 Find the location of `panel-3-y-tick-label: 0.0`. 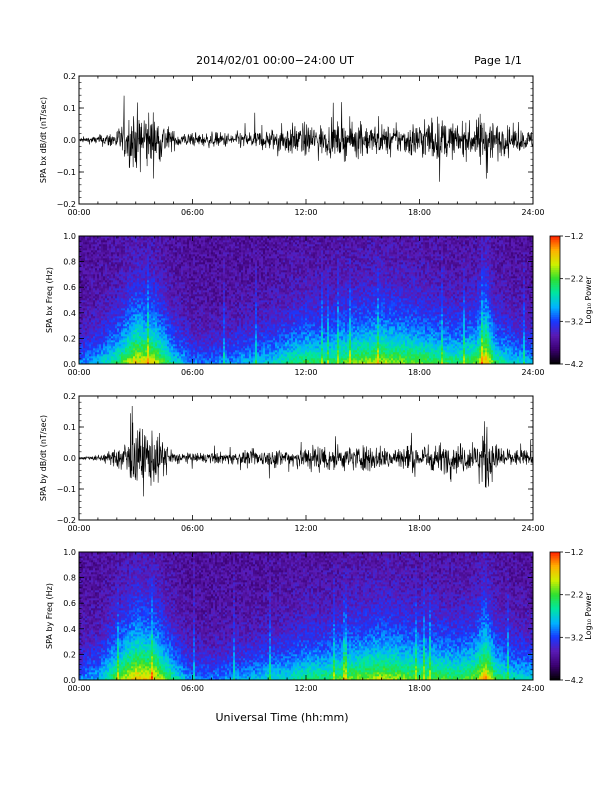

panel-3-y-tick-label: 0.0 is located at coordinates (69, 458).